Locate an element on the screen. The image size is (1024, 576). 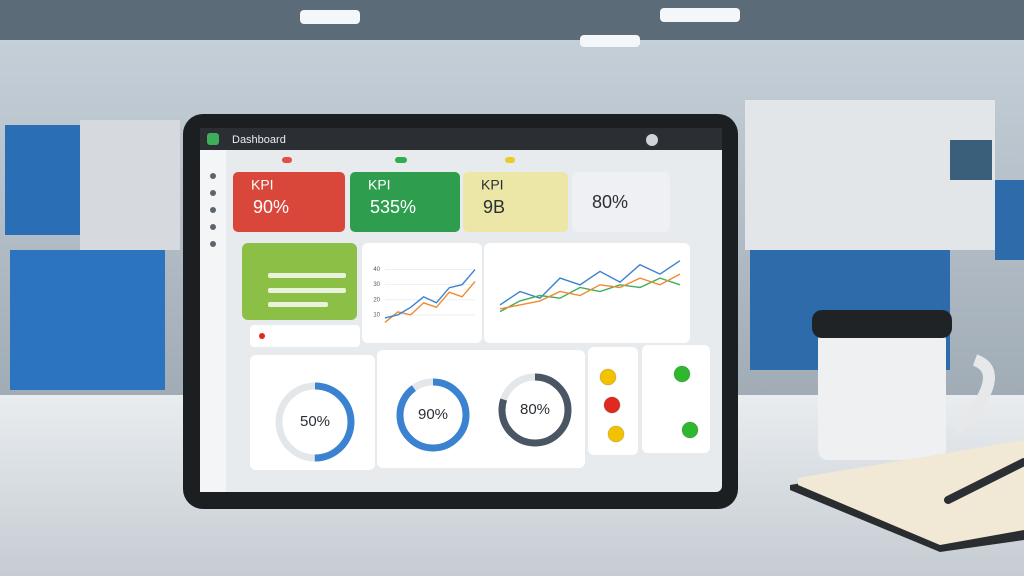
gauge-label: 80% is located at coordinates (535, 409).